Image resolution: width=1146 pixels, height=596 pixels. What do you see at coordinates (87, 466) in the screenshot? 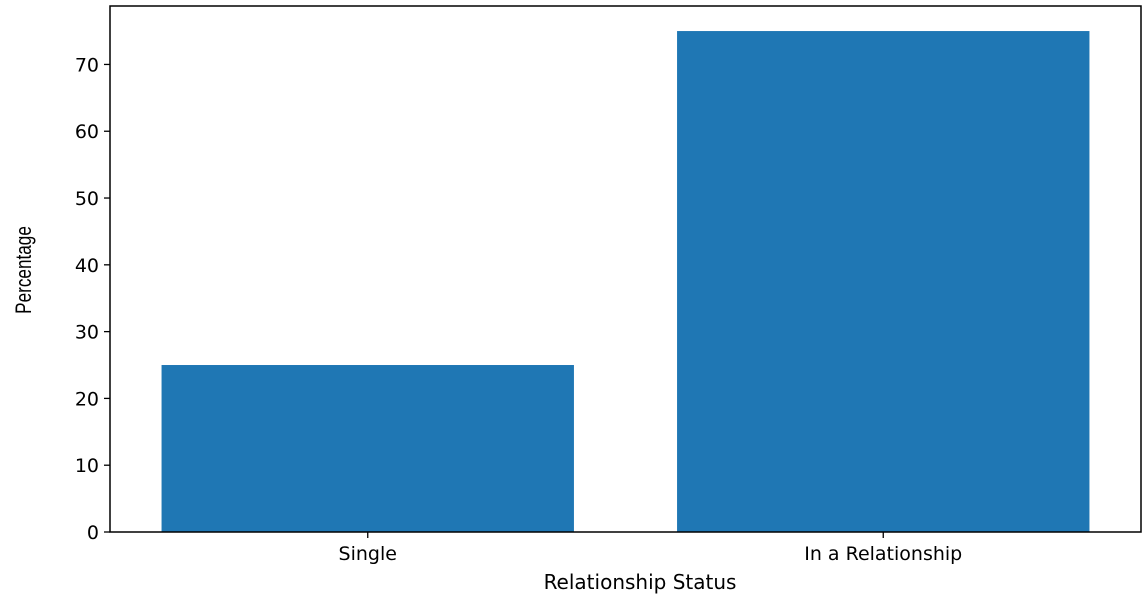
I see `y-tick-label: 10` at bounding box center [87, 466].